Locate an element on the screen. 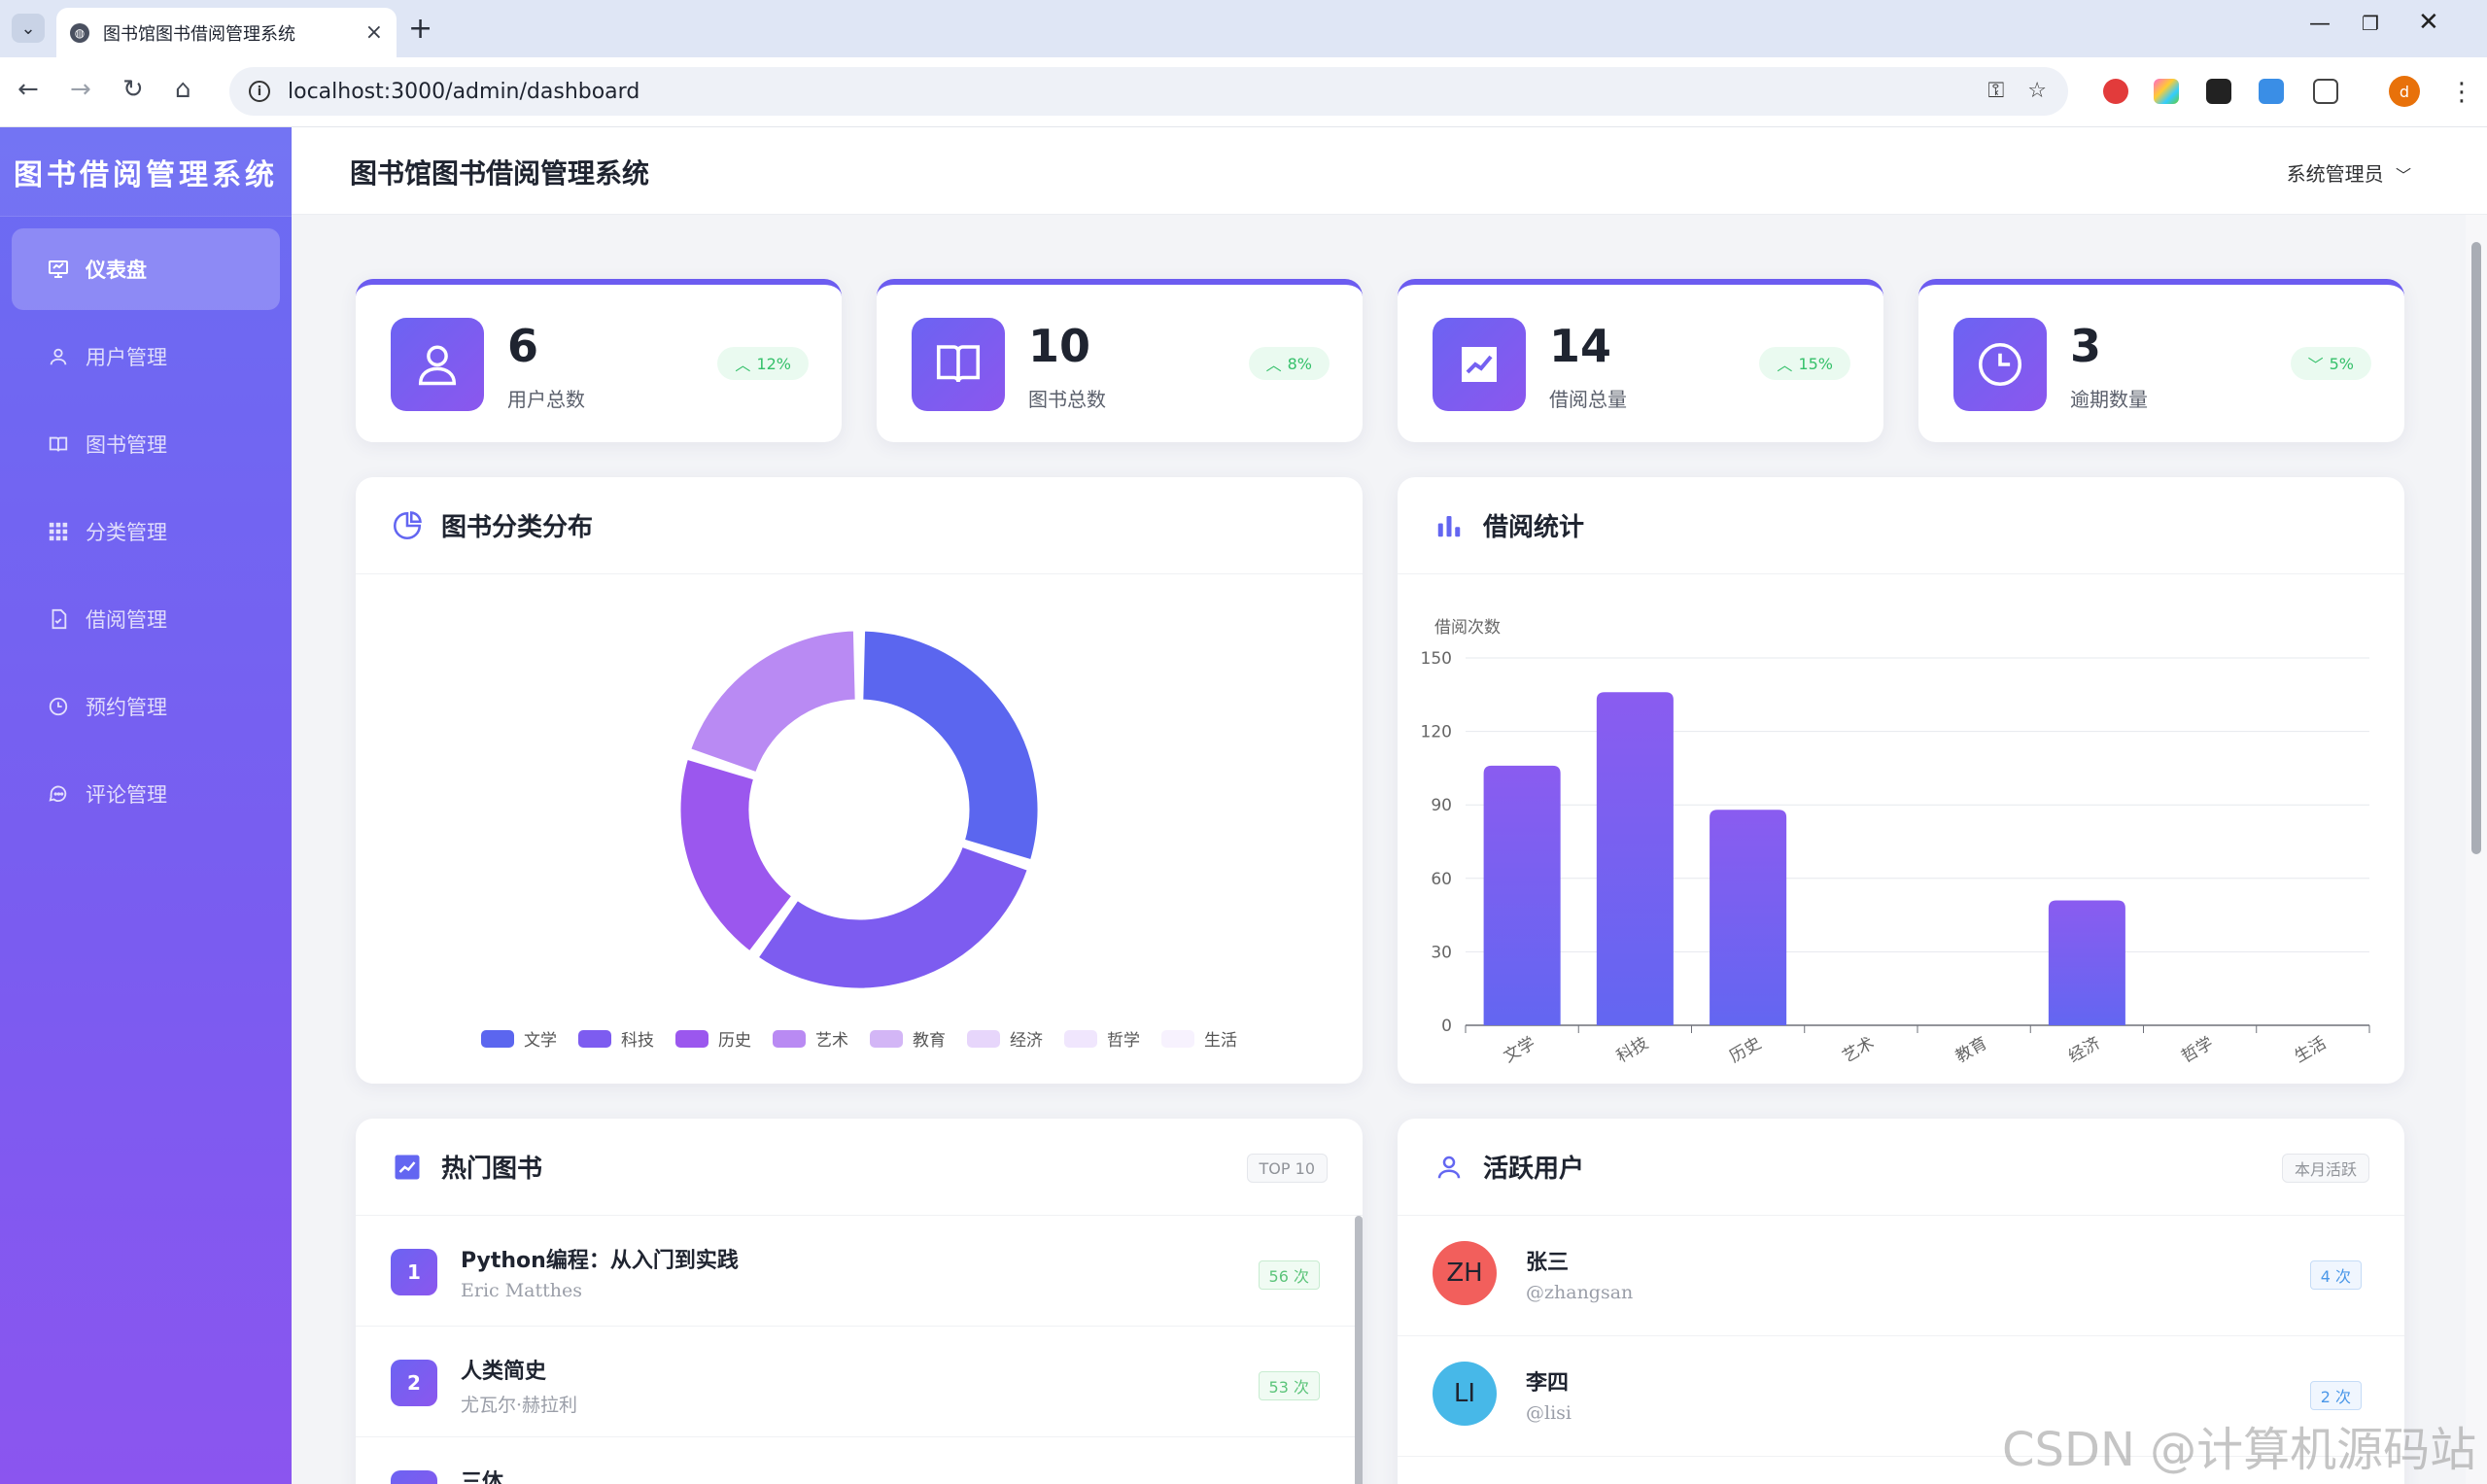  rank-badge: 1 is located at coordinates (414, 1272).